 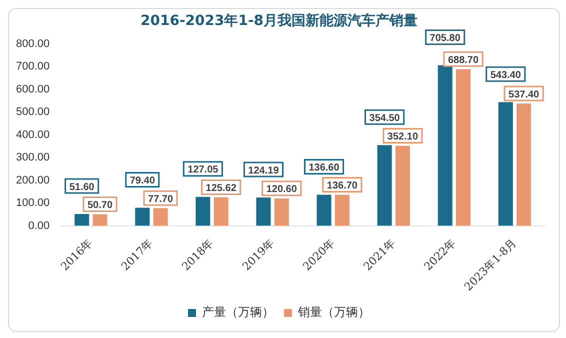 What do you see at coordinates (33, 180) in the screenshot?
I see `y-tick-label: 200.00` at bounding box center [33, 180].